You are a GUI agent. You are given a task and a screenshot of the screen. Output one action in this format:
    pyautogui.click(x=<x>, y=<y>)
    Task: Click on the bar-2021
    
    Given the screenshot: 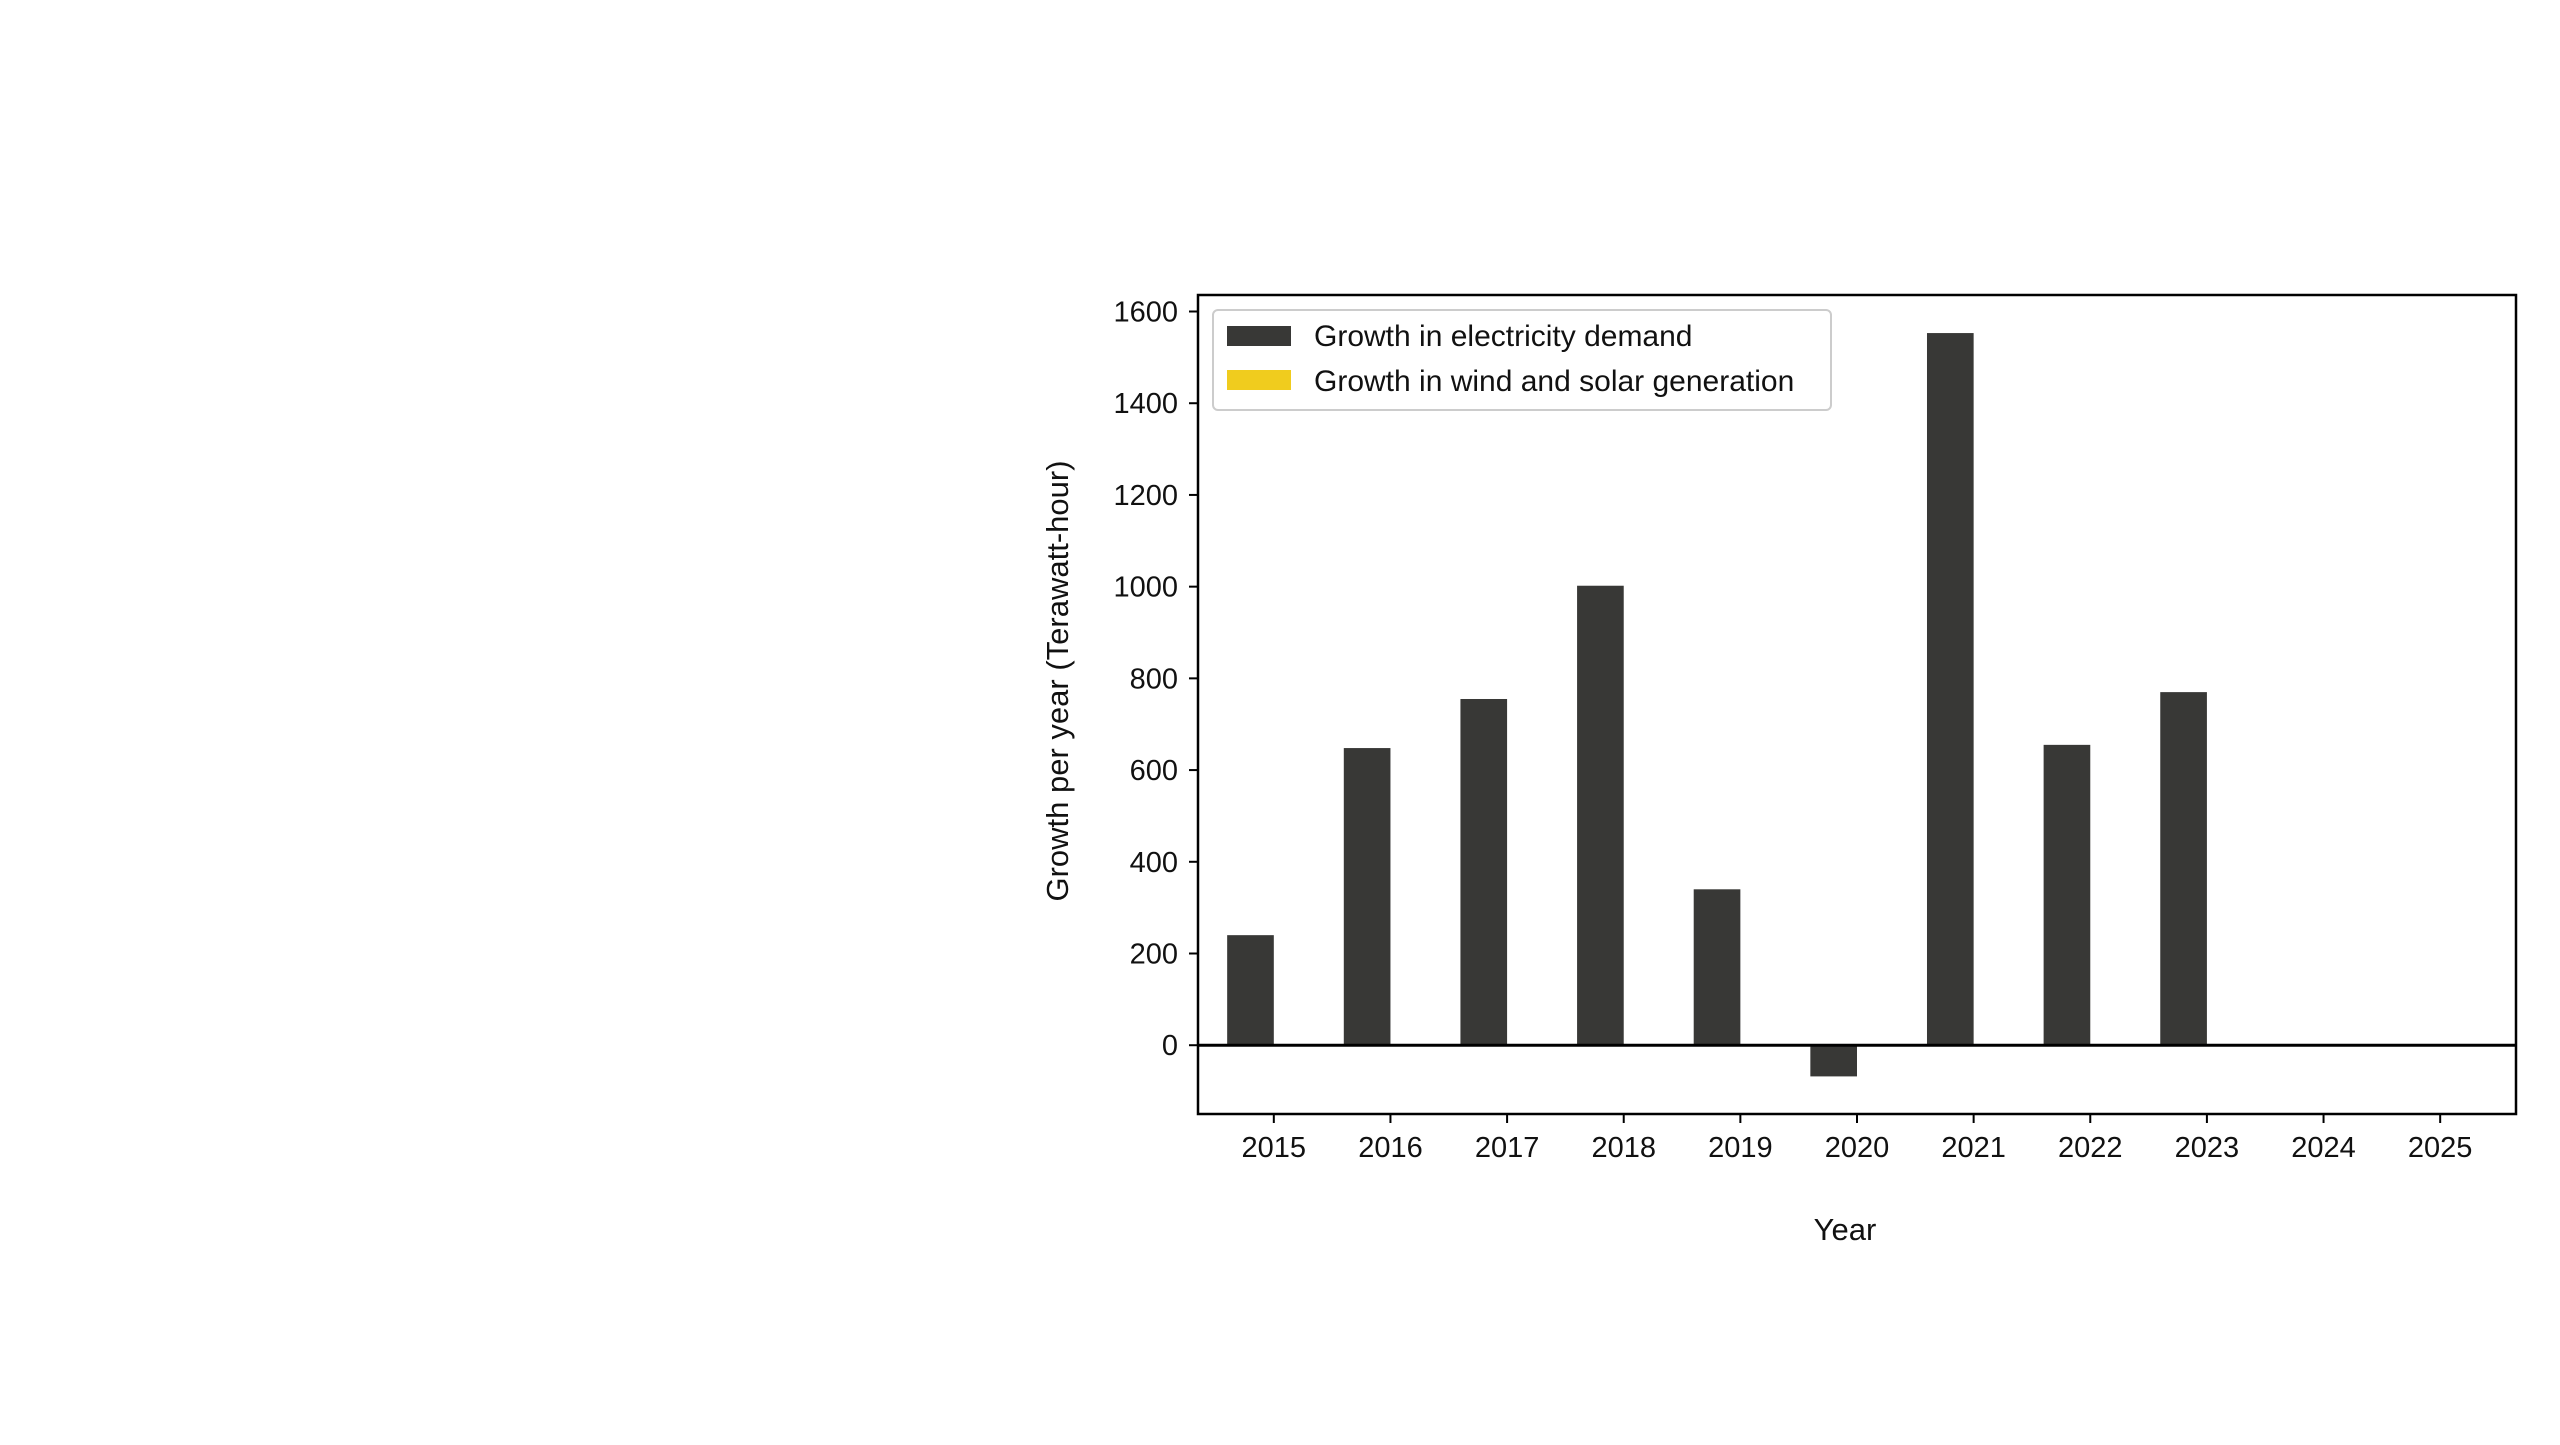 What is the action you would take?
    pyautogui.click(x=1950, y=689)
    